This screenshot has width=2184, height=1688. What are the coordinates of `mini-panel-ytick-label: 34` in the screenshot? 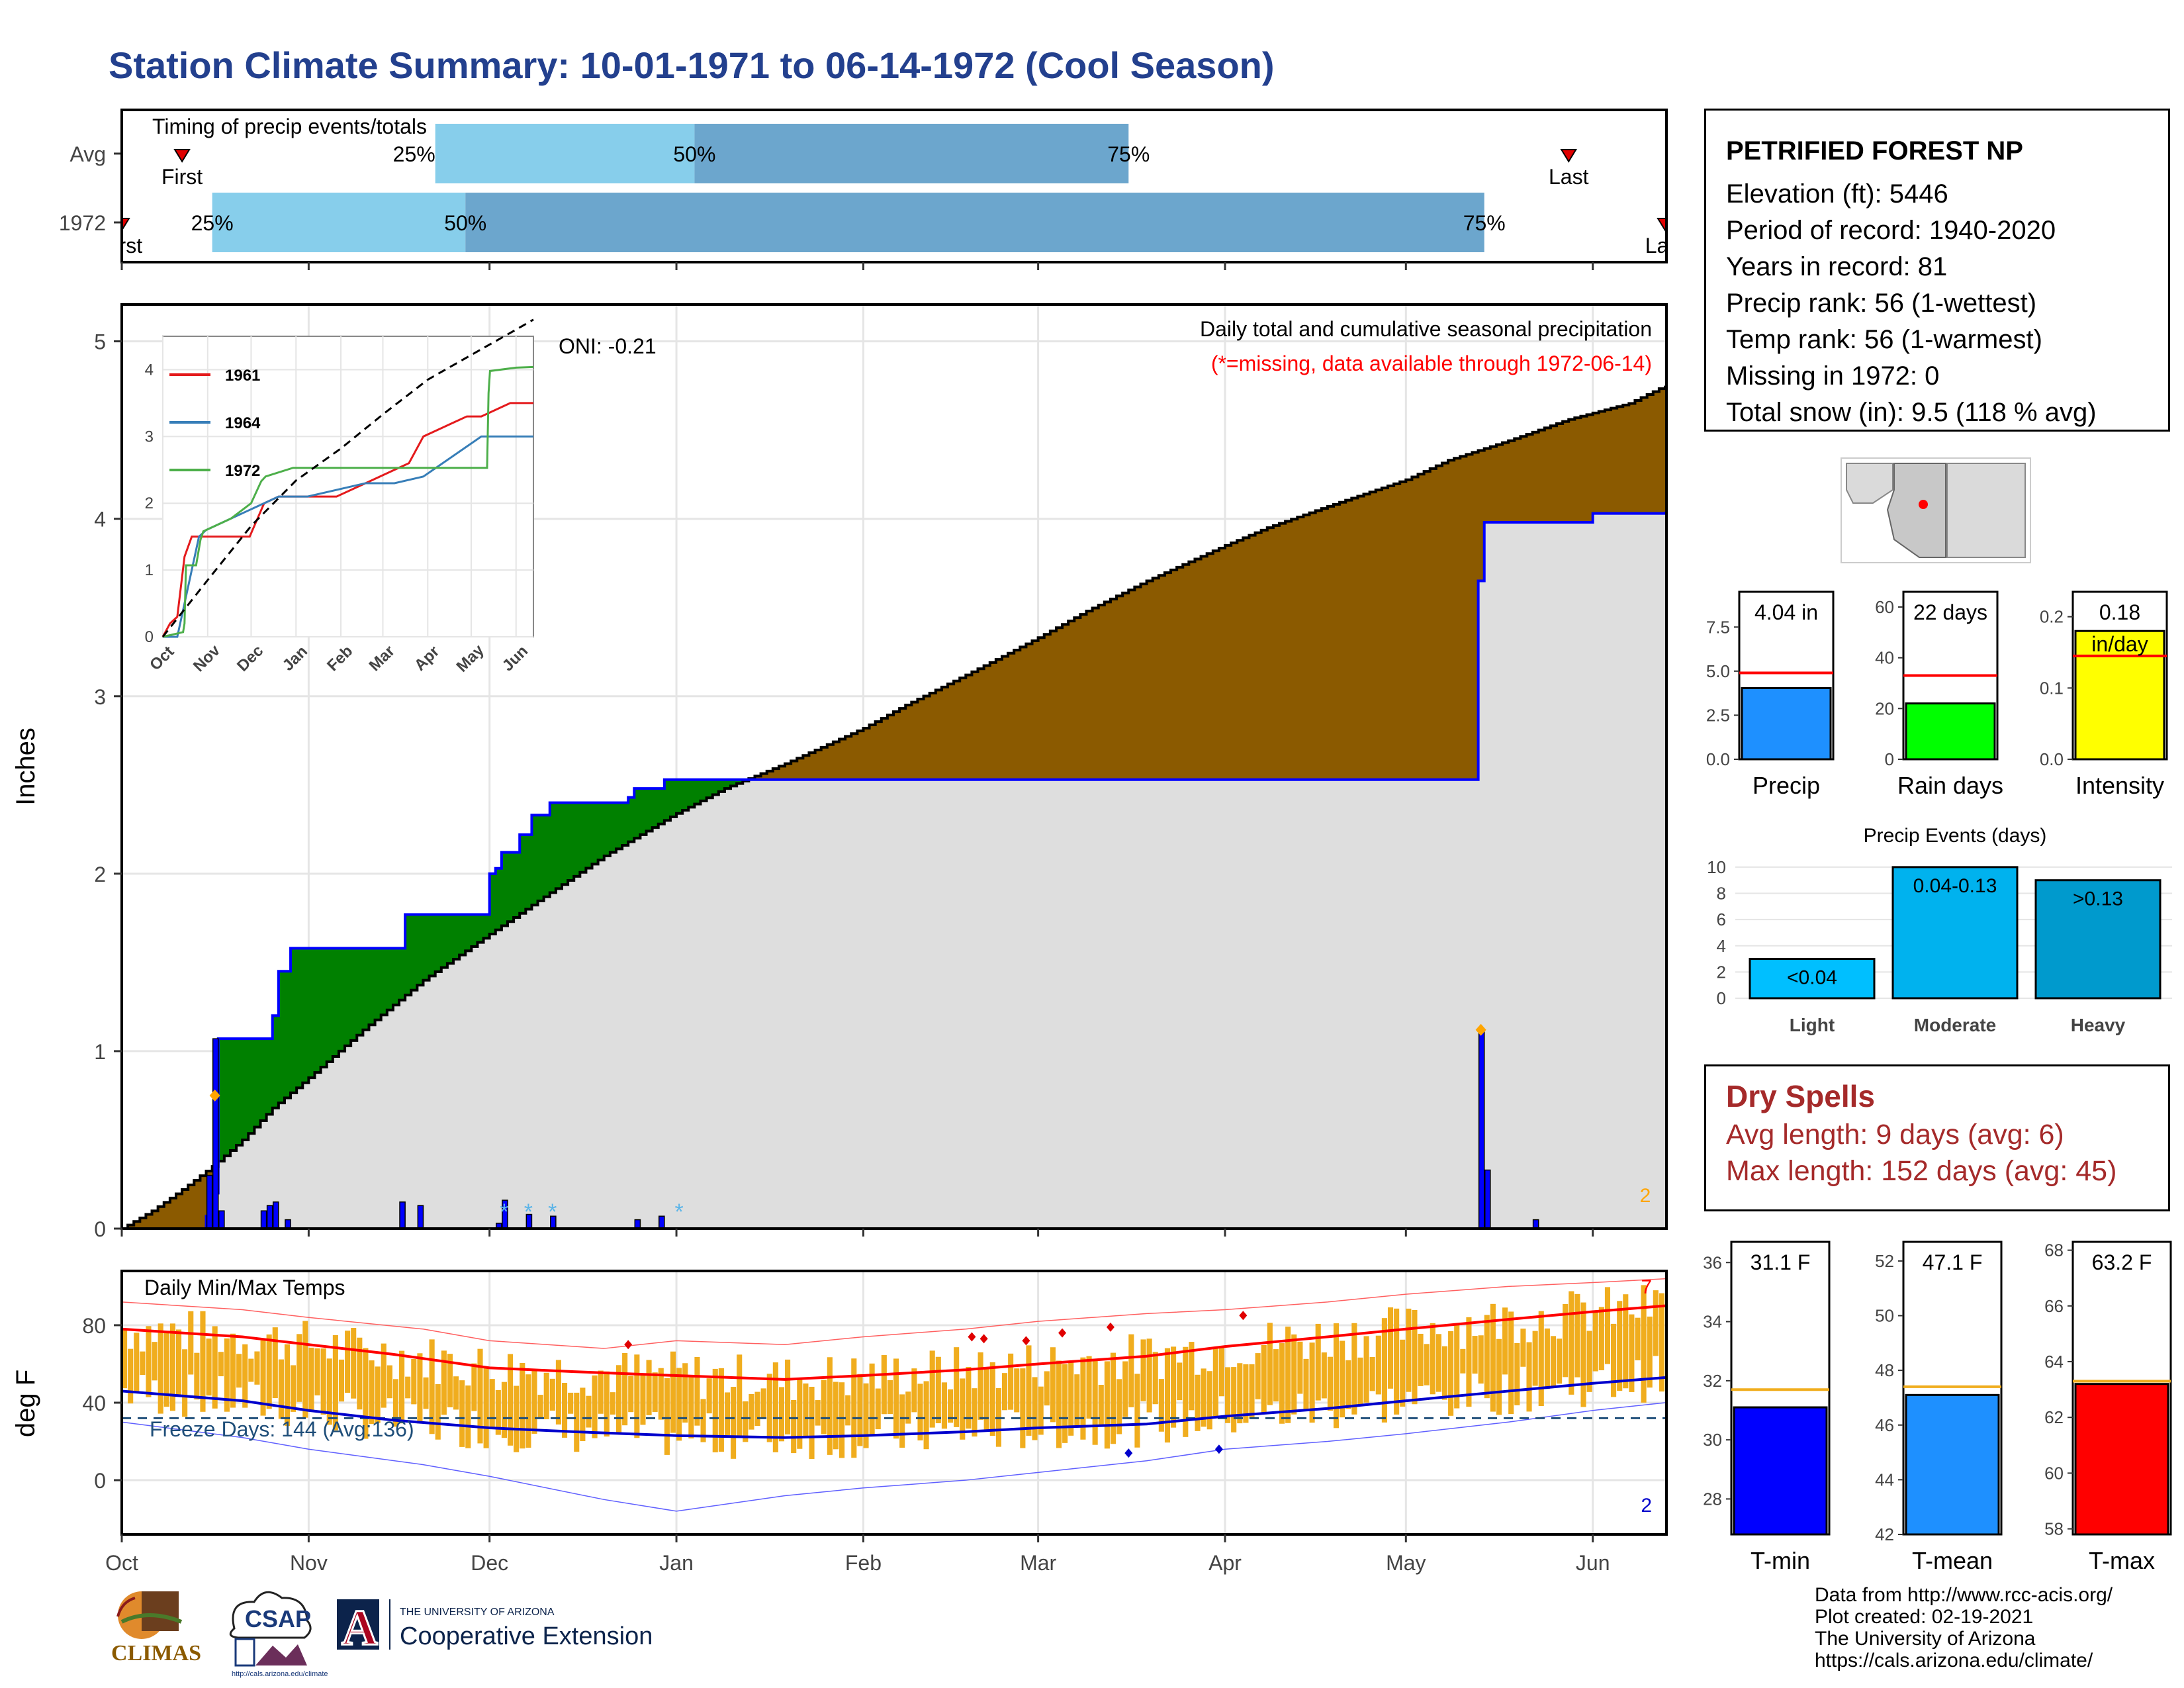 It's located at (1712, 1322).